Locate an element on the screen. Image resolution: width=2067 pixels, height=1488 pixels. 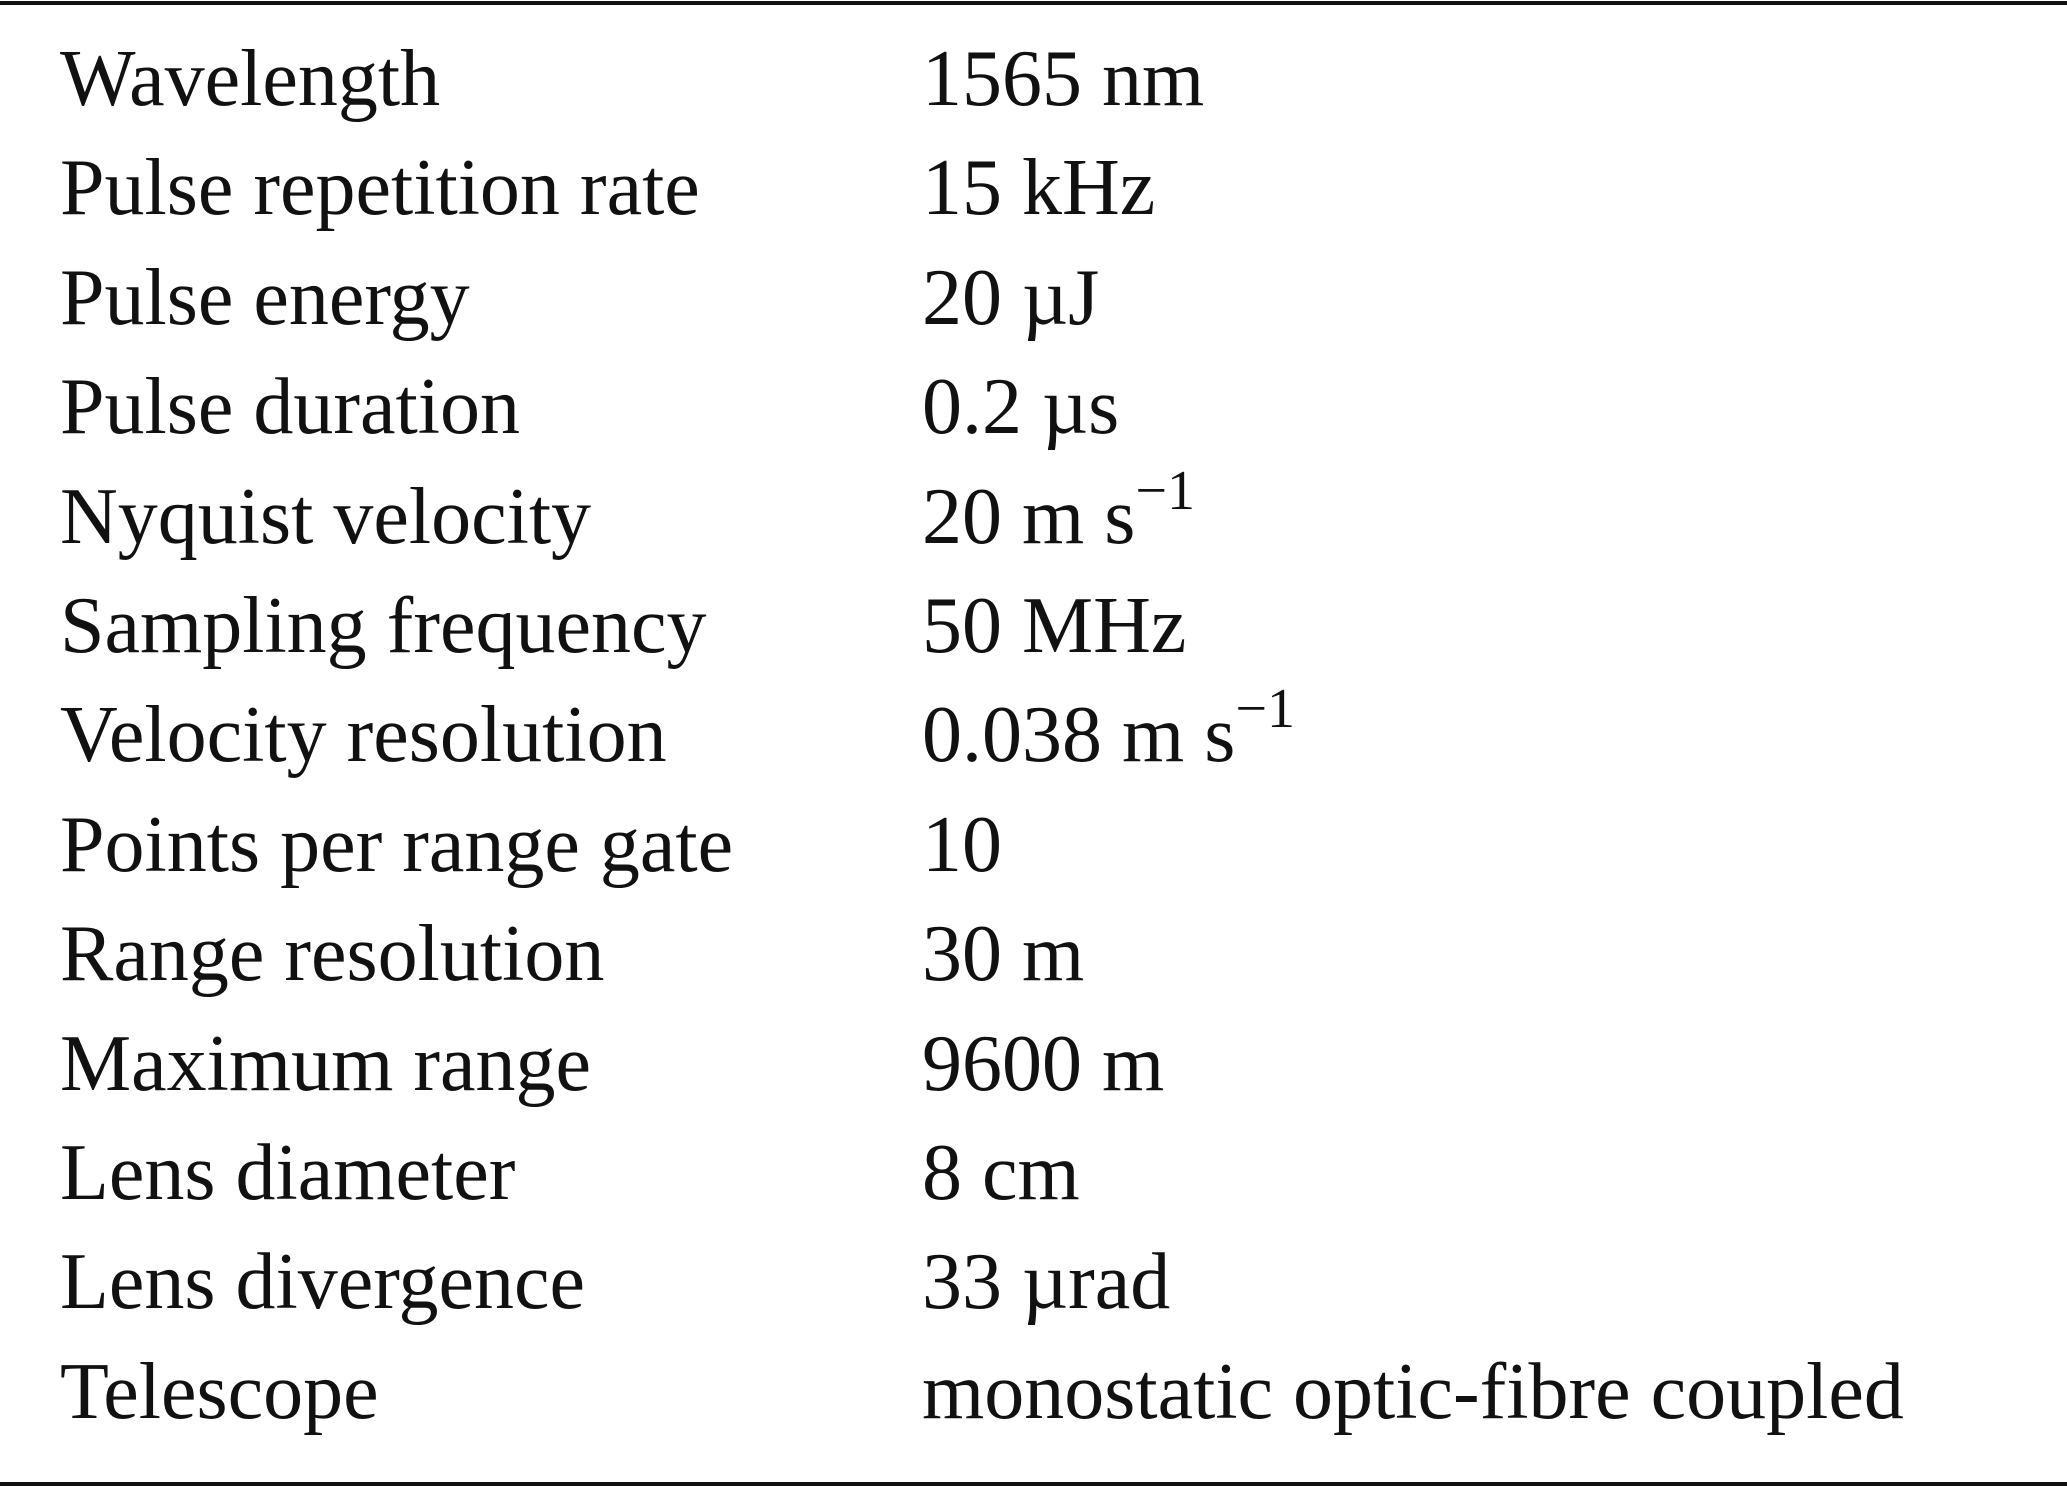
parameter-label: Pulse repetition rate is located at coordinates (380, 188).